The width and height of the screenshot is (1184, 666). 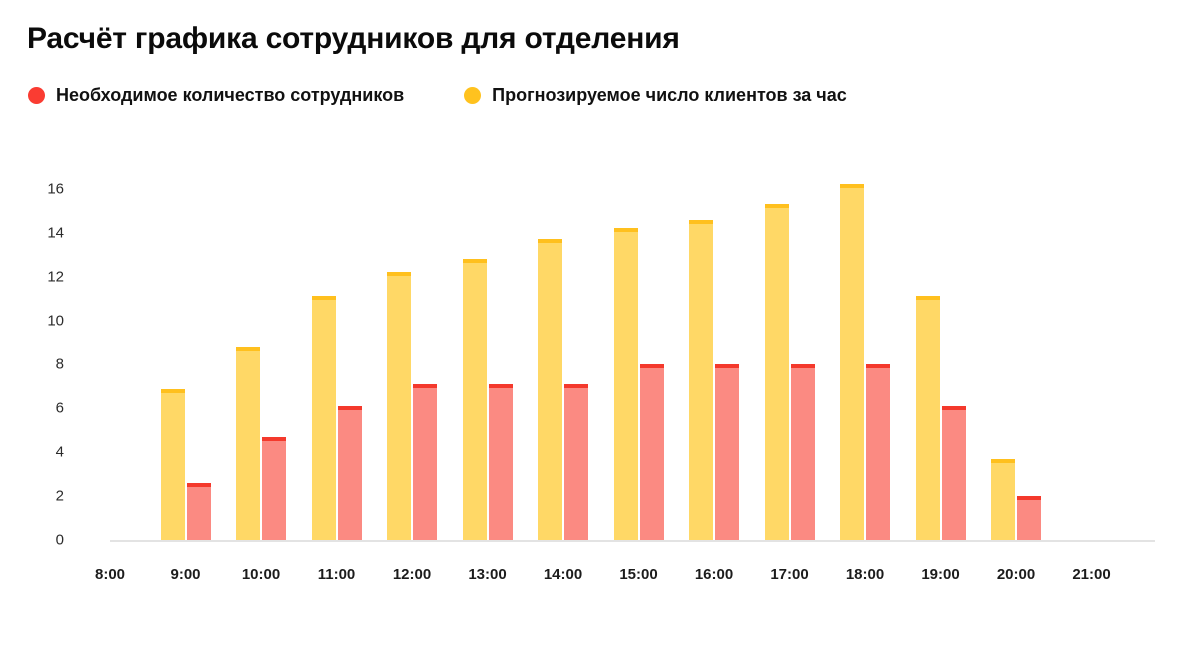 What do you see at coordinates (55, 320) in the screenshot?
I see `y-axis-tick-label: 10` at bounding box center [55, 320].